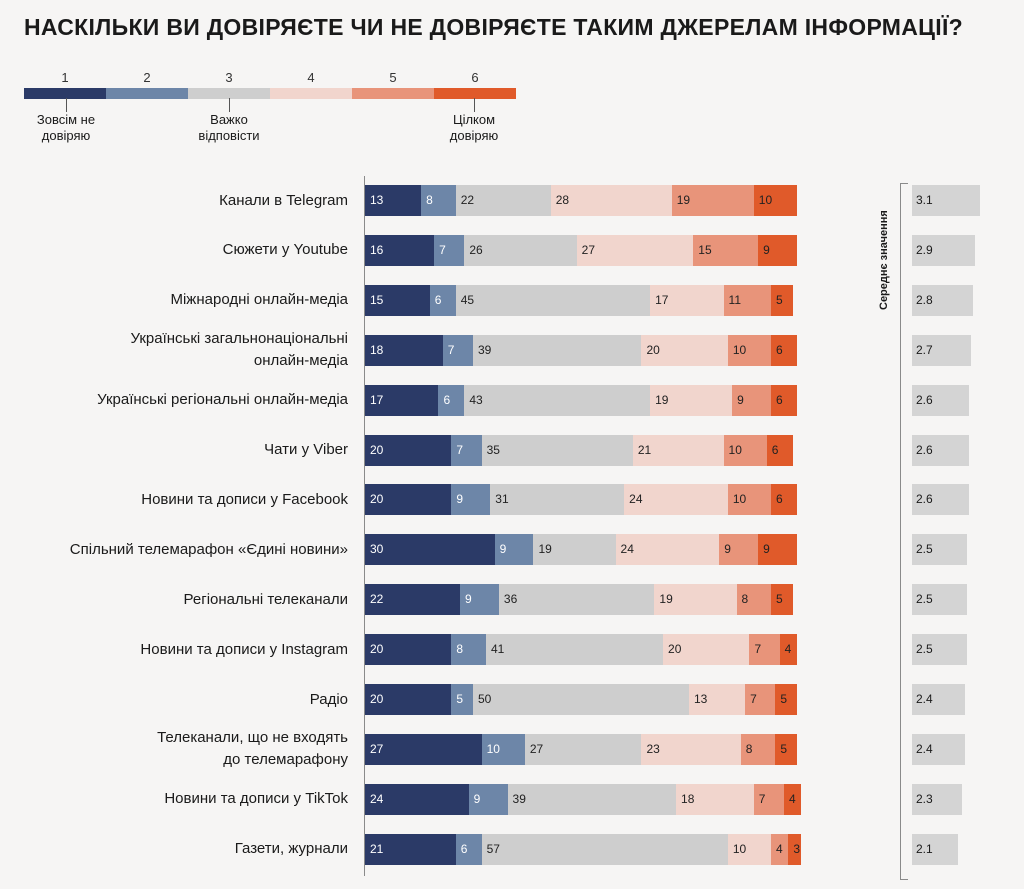 The width and height of the screenshot is (1024, 889). What do you see at coordinates (935, 849) in the screenshot?
I see `mean-bar: 2.1` at bounding box center [935, 849].